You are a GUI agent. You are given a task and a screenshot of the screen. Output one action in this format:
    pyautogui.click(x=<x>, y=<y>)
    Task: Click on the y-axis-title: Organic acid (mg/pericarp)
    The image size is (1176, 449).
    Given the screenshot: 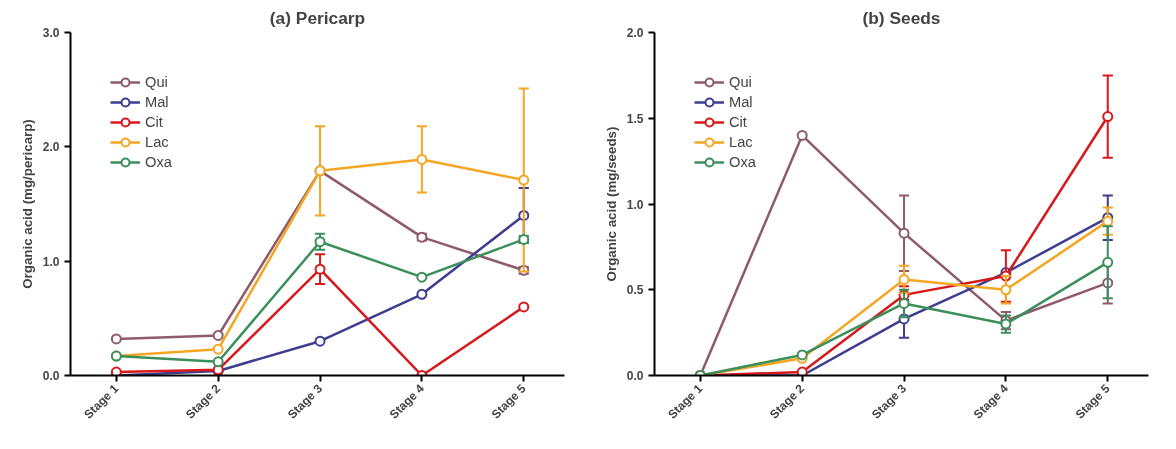 What is the action you would take?
    pyautogui.click(x=27, y=204)
    